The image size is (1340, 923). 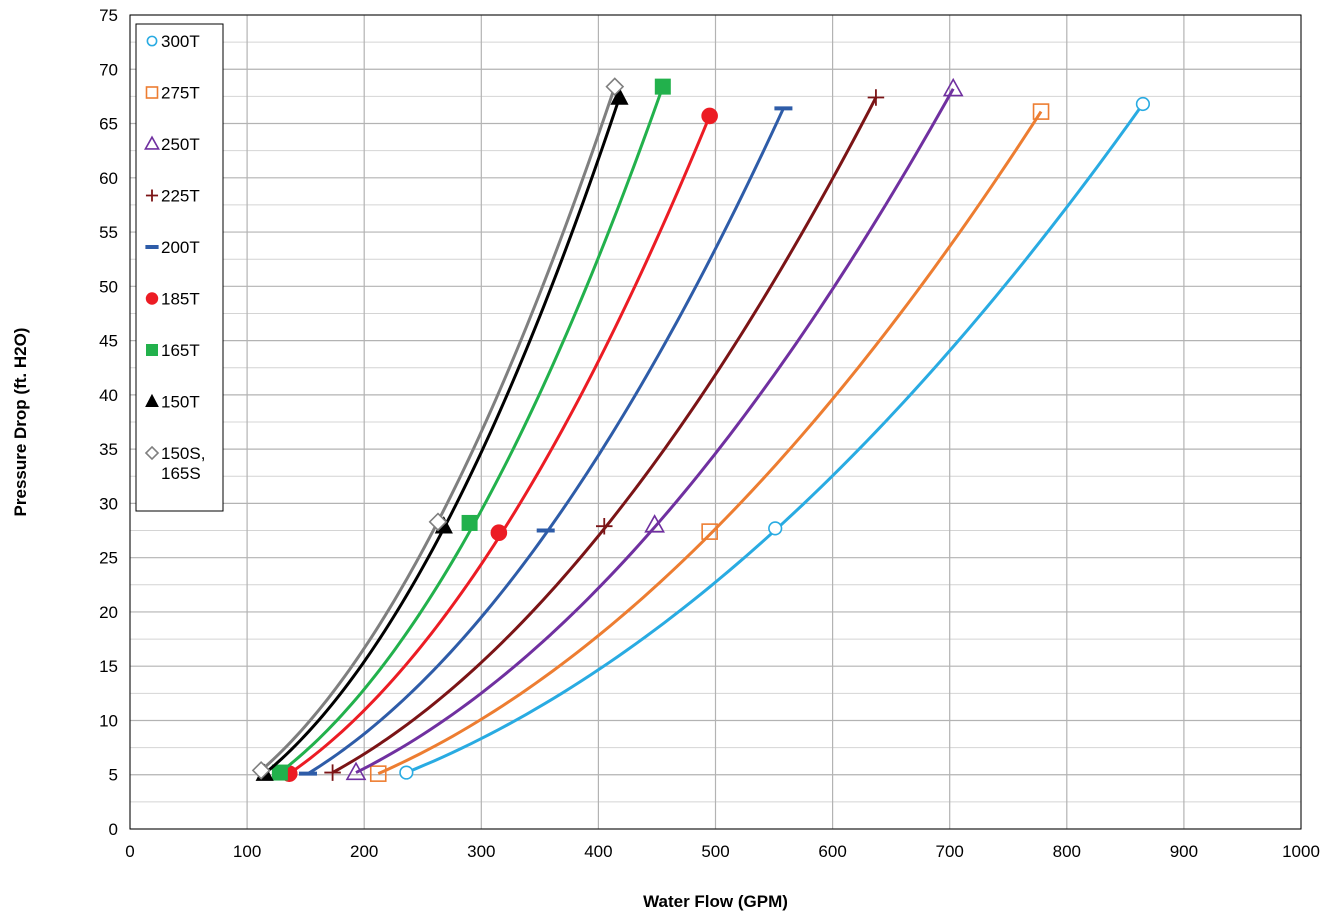 I want to click on y-tick-label: 75, so click(x=108, y=15).